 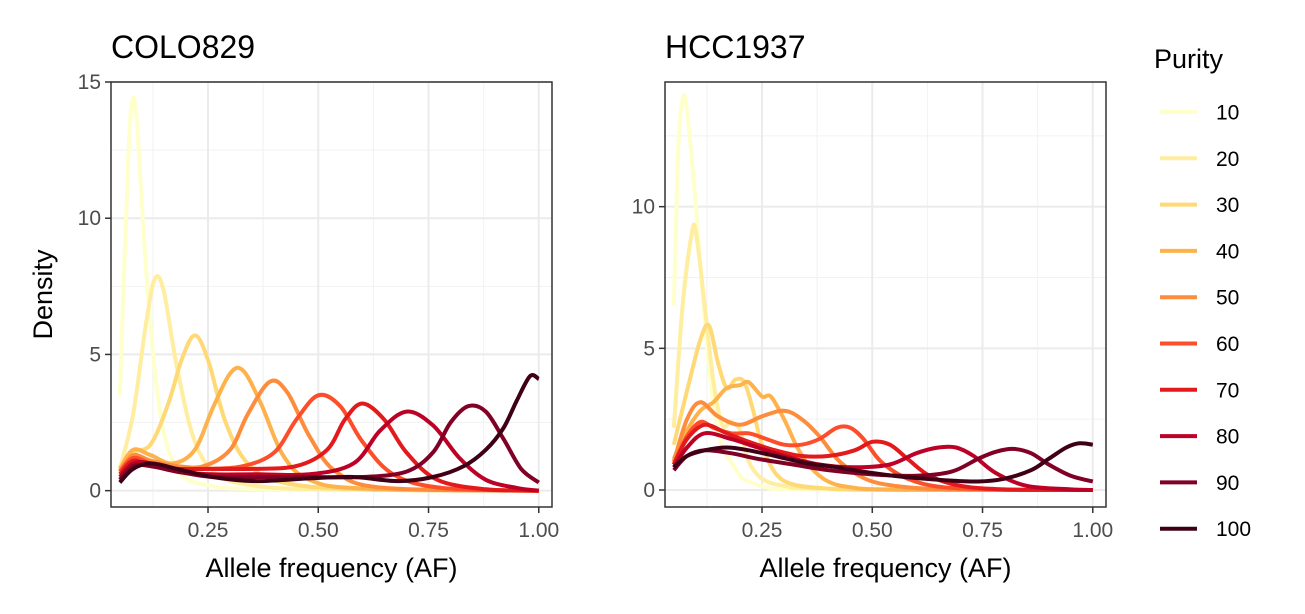 I want to click on y-tick-label: 15, so click(x=89, y=82).